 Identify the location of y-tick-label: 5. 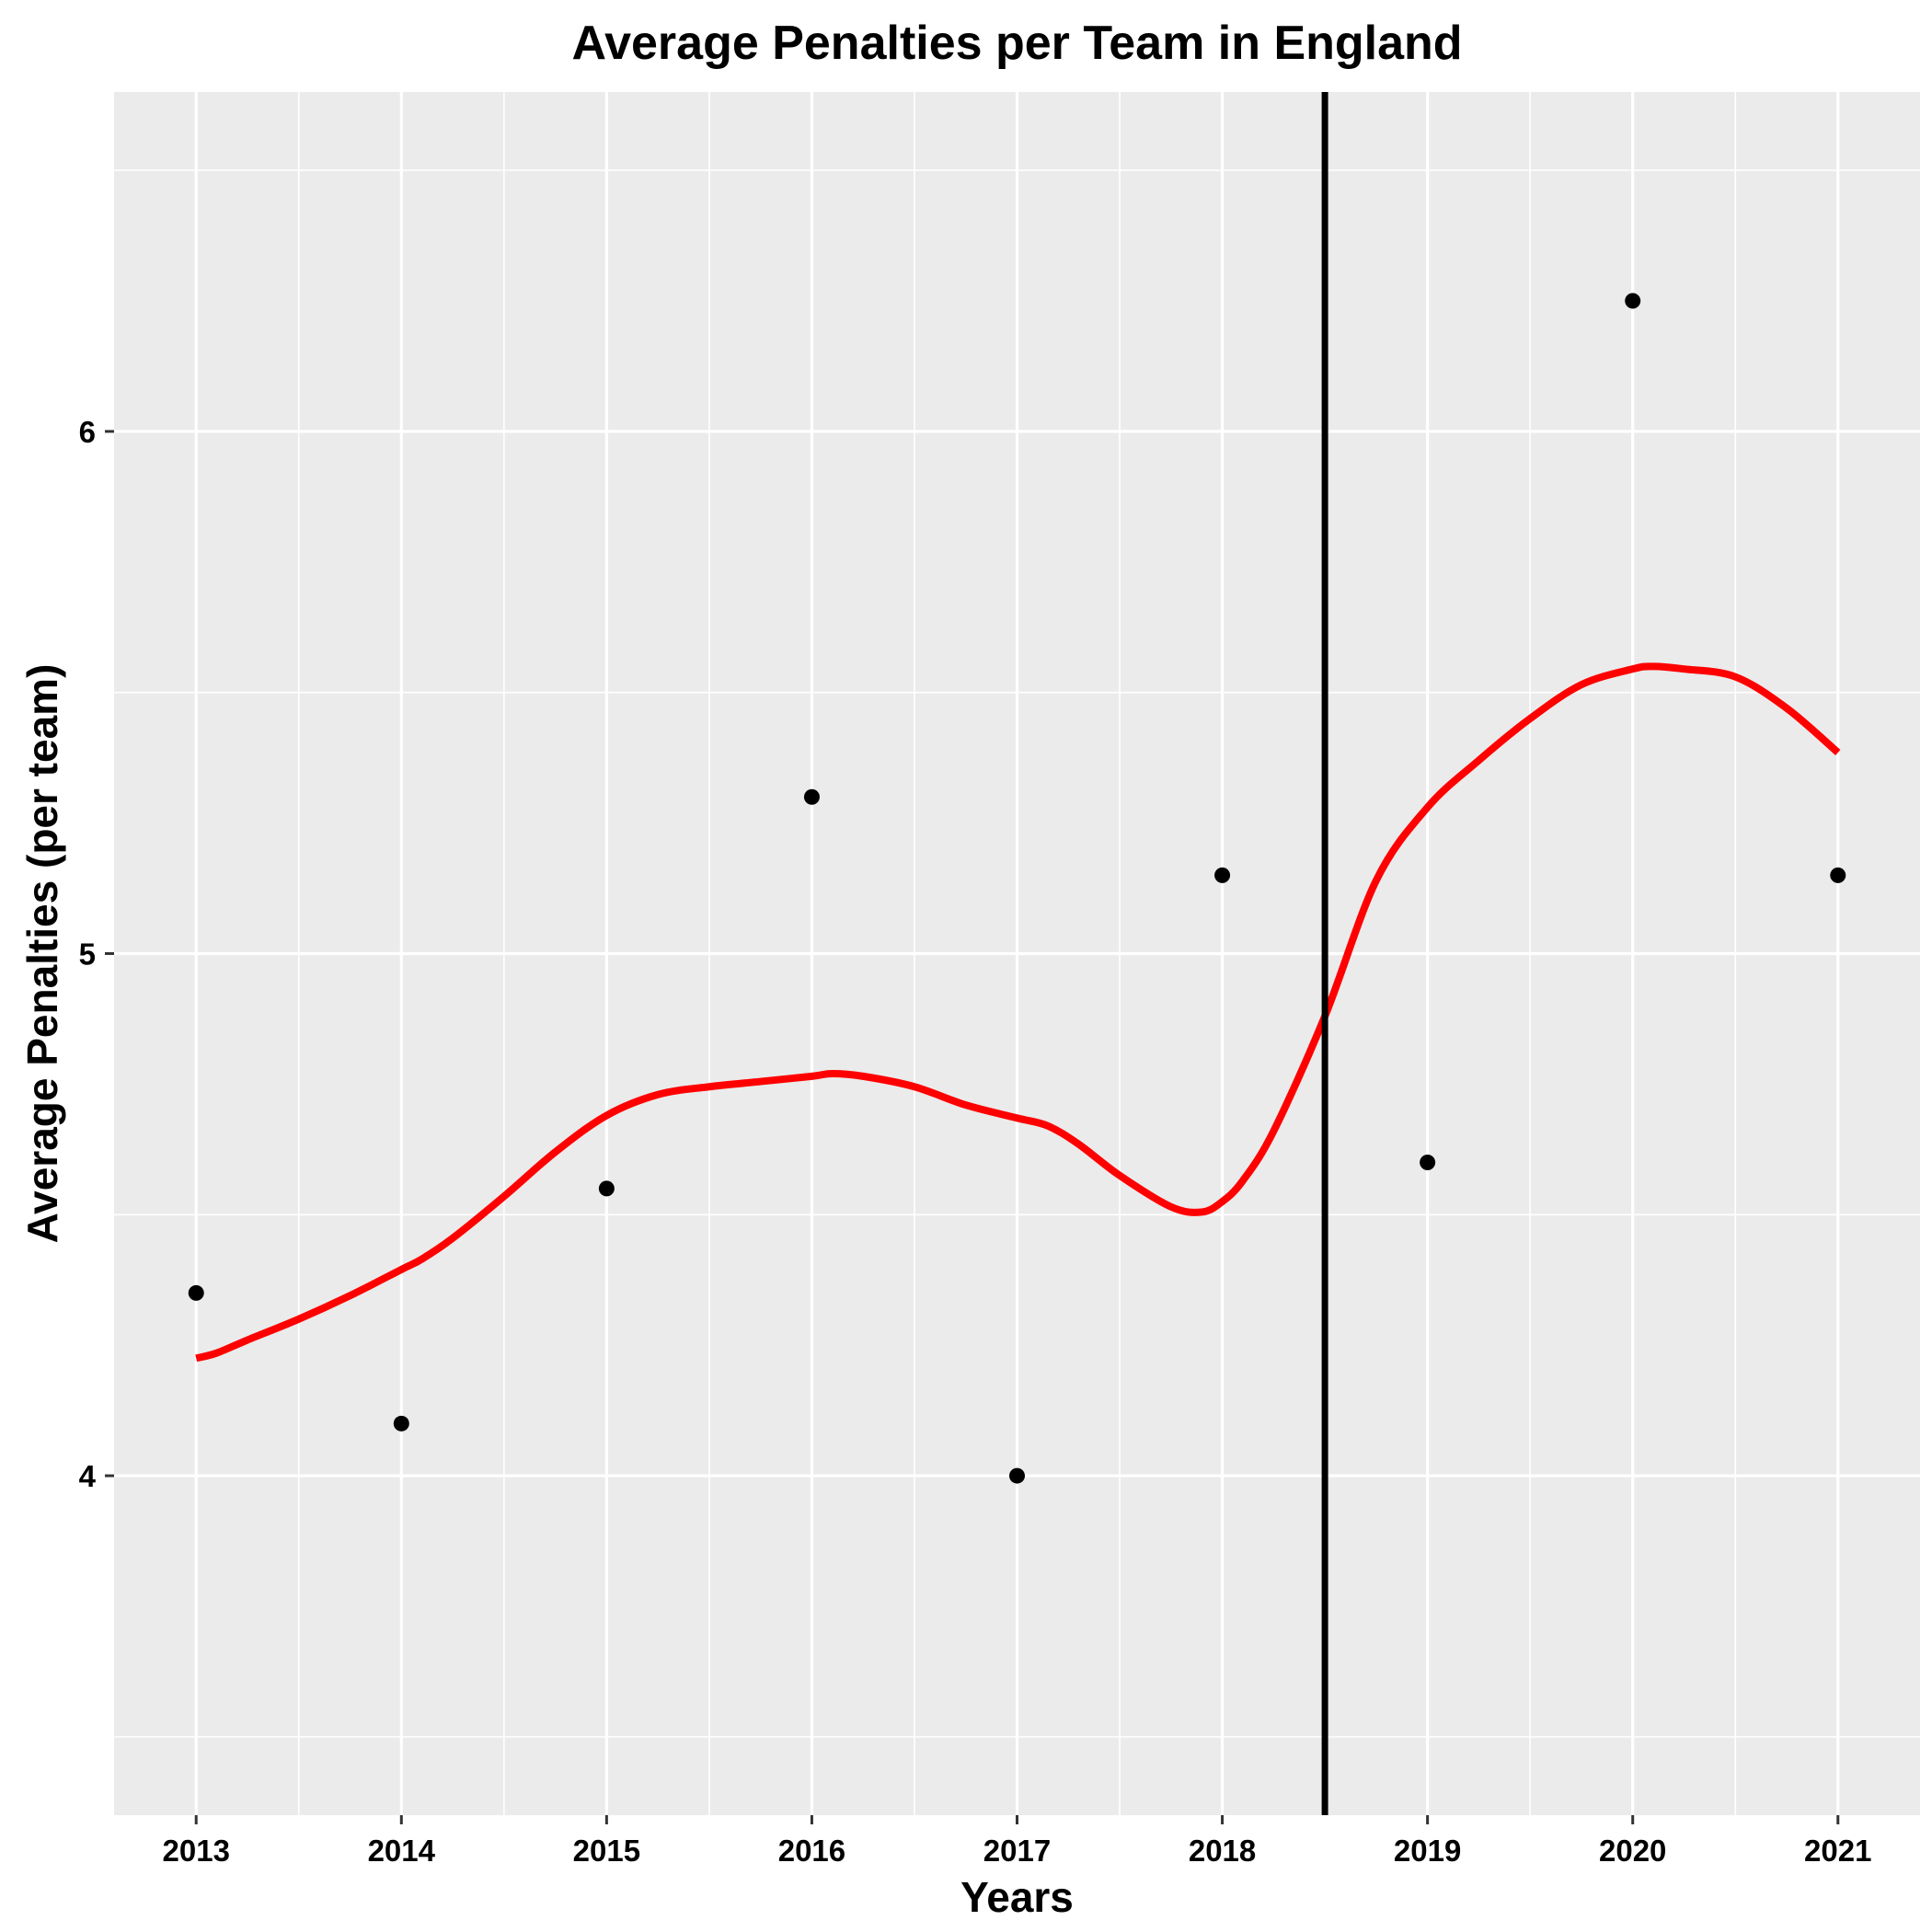
(87, 954).